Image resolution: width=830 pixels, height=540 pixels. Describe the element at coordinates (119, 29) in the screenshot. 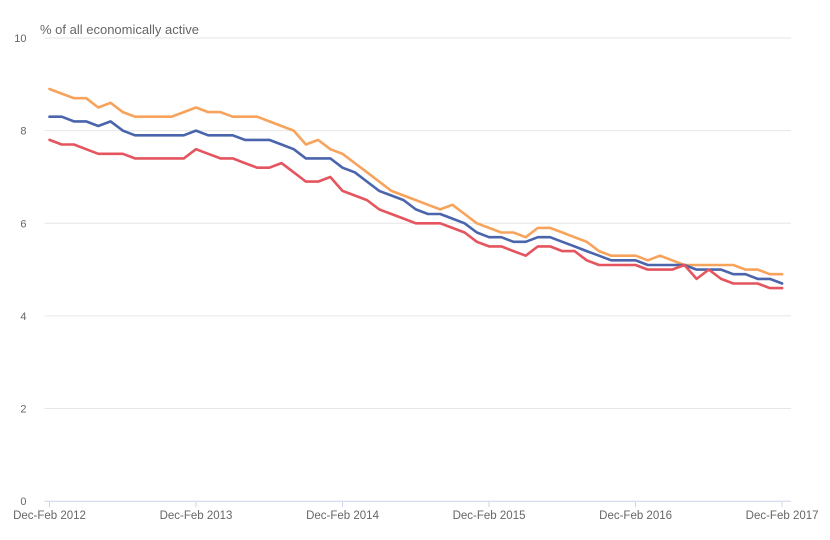

I see `chart-title: % of all economically active` at that location.